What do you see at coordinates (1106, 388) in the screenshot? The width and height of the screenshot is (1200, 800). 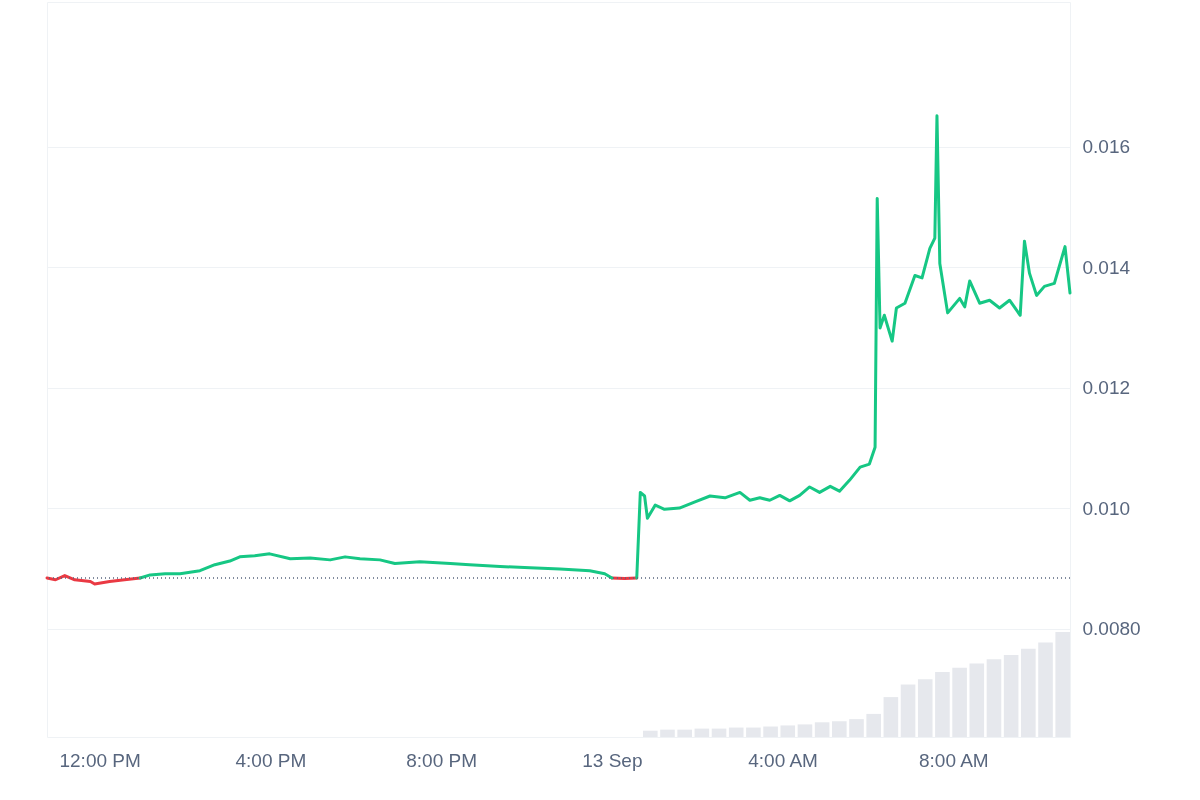 I see `y-tick-label: 0.012` at bounding box center [1106, 388].